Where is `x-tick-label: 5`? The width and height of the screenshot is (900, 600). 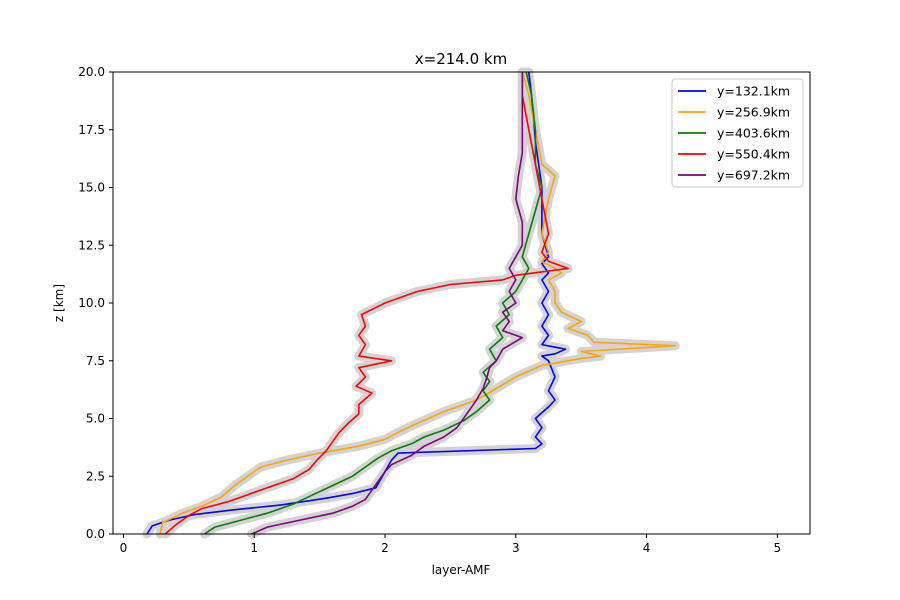 x-tick-label: 5 is located at coordinates (777, 548).